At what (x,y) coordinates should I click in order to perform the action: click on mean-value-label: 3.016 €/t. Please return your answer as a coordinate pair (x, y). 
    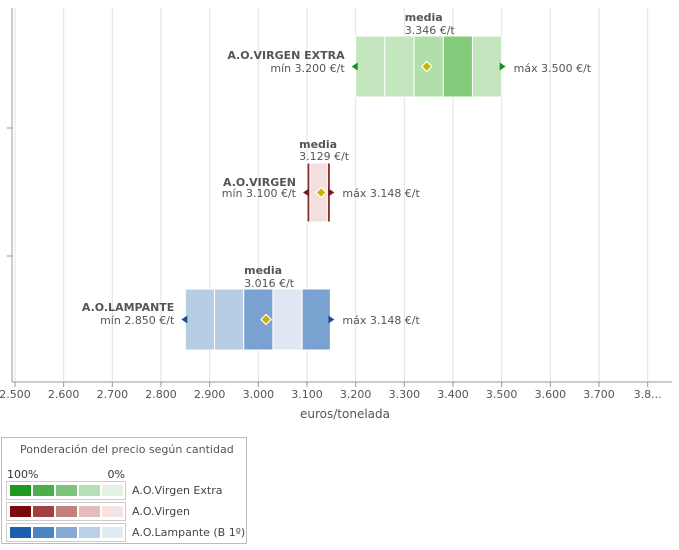
    Looking at the image, I should click on (269, 283).